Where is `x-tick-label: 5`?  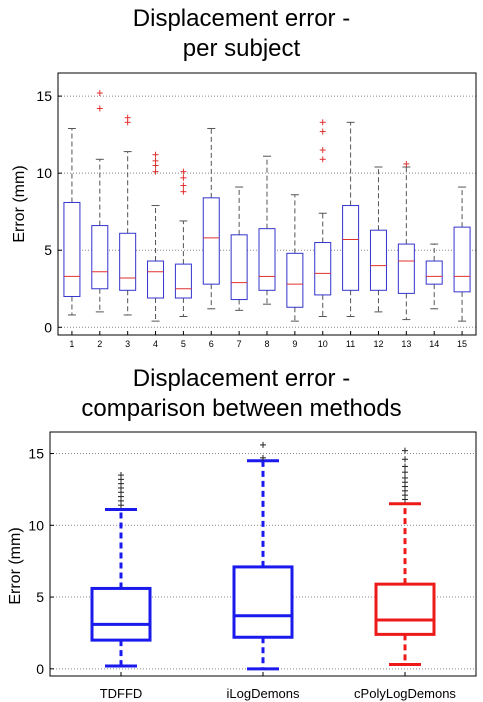
x-tick-label: 5 is located at coordinates (183, 344).